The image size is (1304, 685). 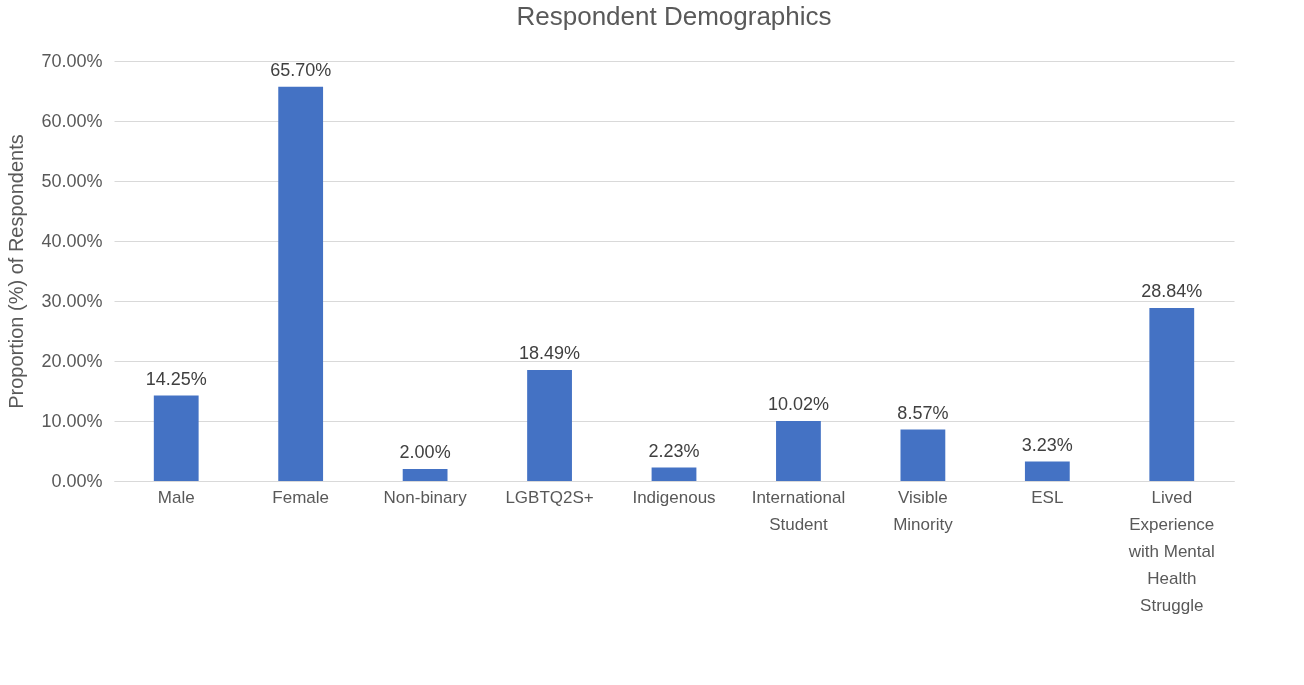 What do you see at coordinates (550, 353) in the screenshot?
I see `data-label: 18.49%` at bounding box center [550, 353].